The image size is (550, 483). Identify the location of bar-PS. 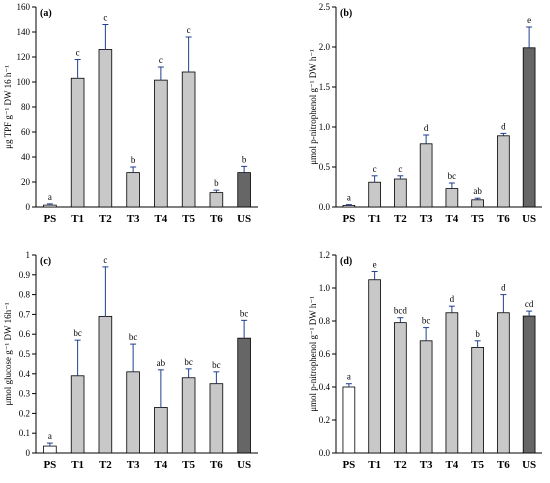
(349, 206).